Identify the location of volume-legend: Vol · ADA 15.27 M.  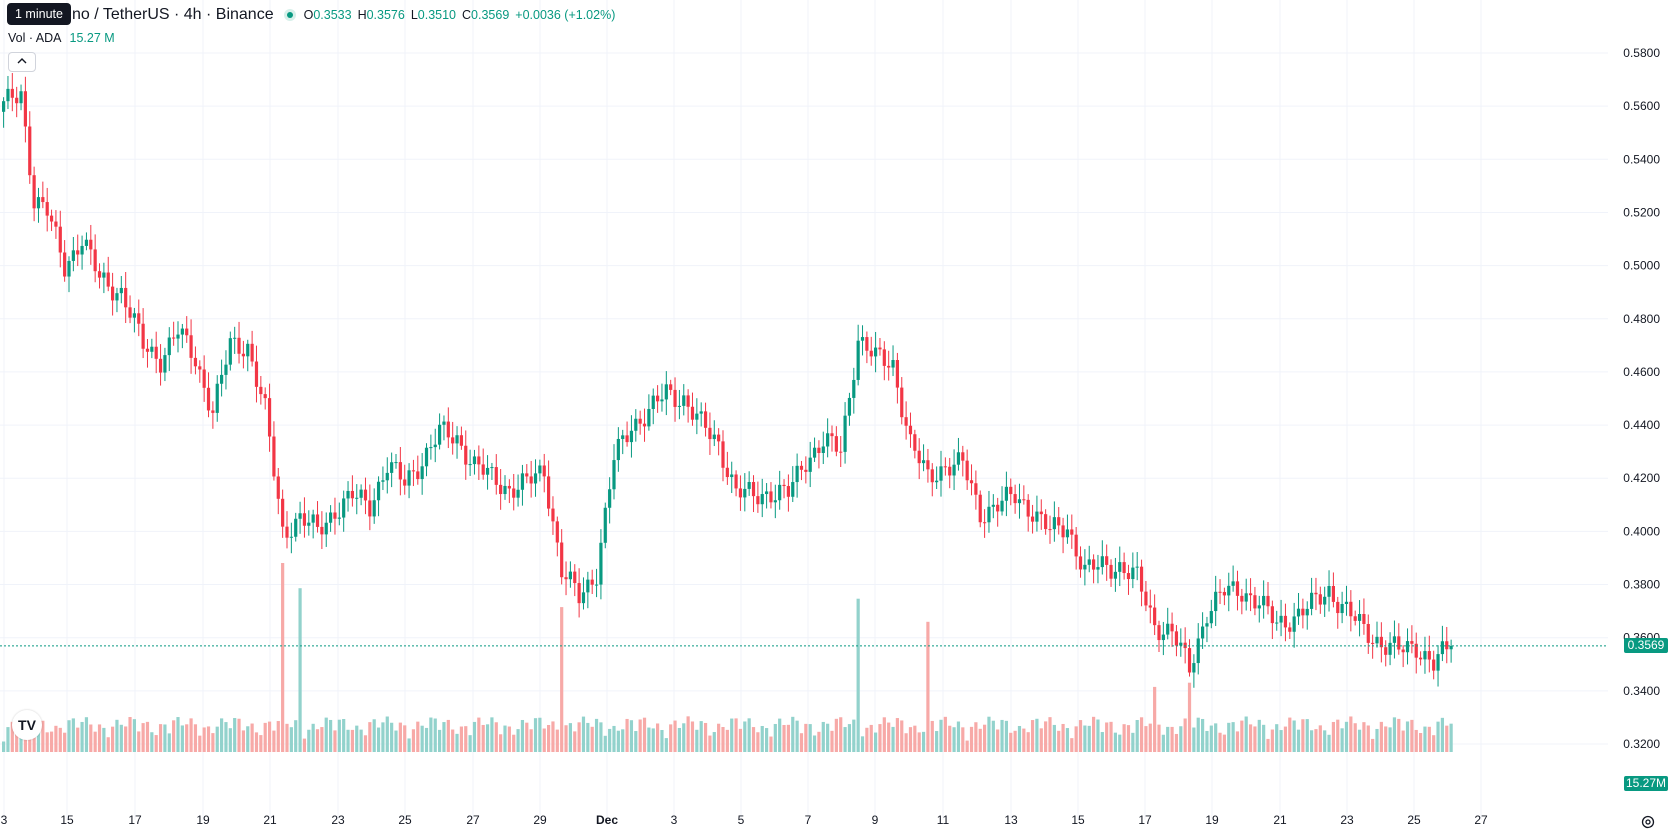
(61, 38).